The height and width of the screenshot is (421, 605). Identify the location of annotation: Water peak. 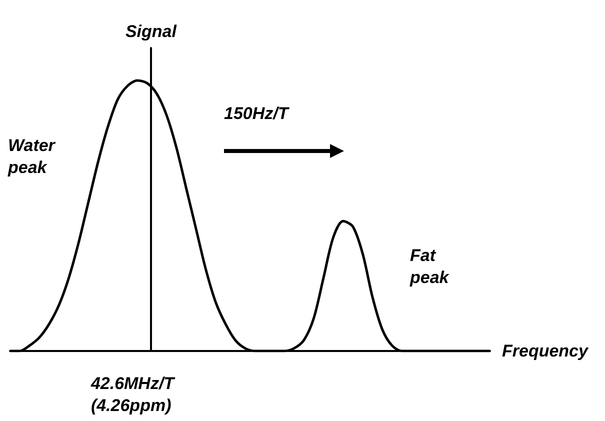
(31, 157).